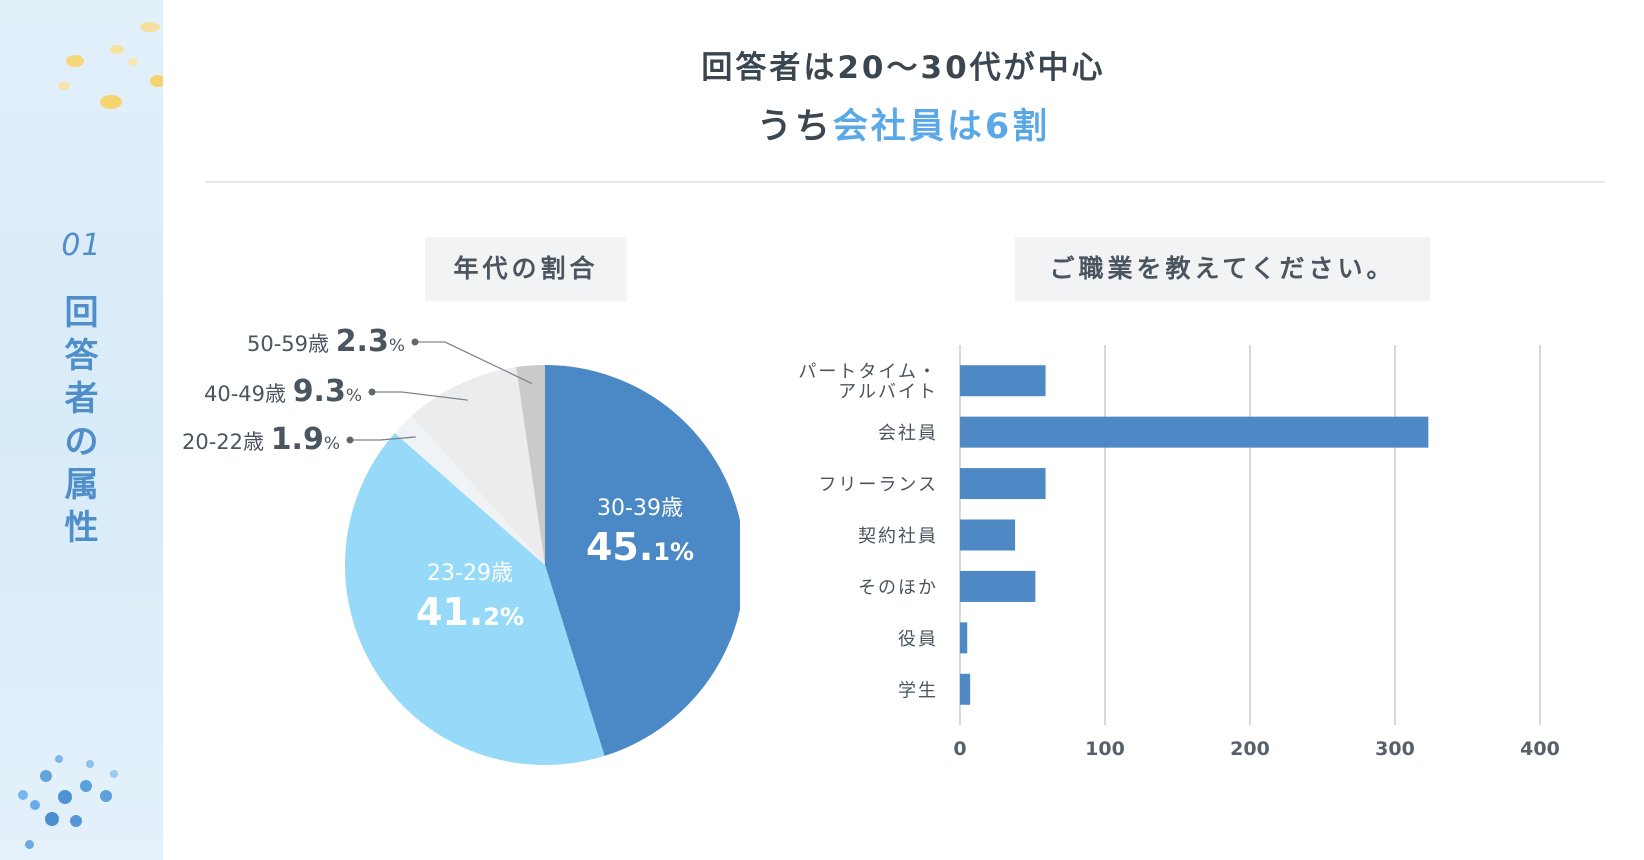 This screenshot has width=1644, height=860. I want to click on category-label: 役員, so click(918, 639).